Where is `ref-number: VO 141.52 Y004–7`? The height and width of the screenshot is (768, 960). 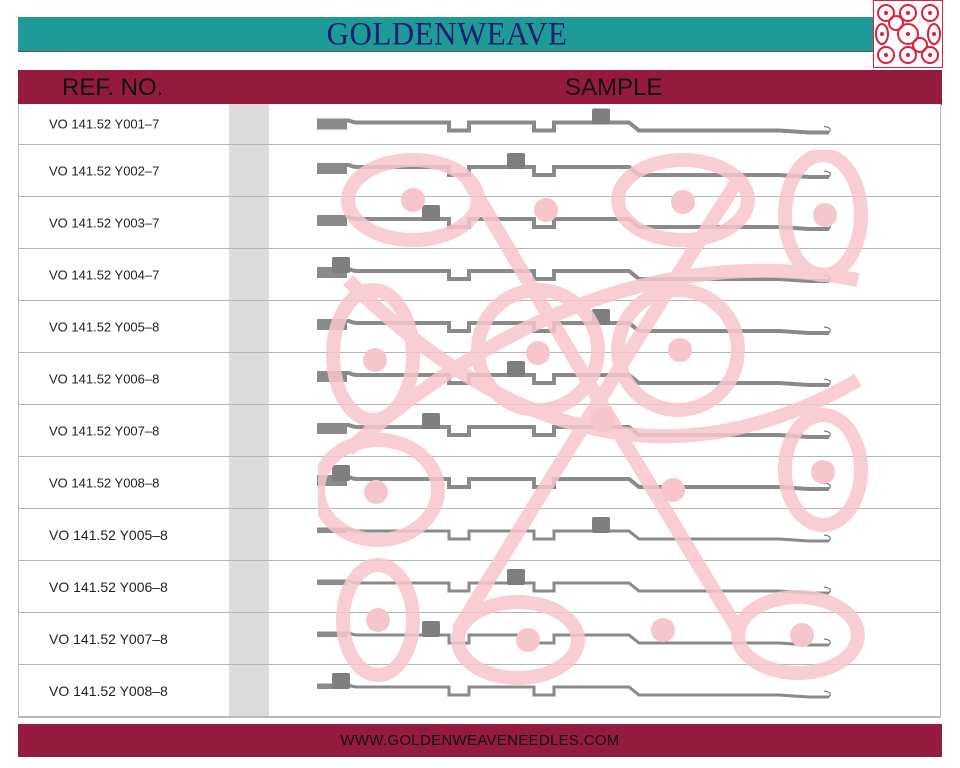
ref-number: VO 141.52 Y004–7 is located at coordinates (104, 274).